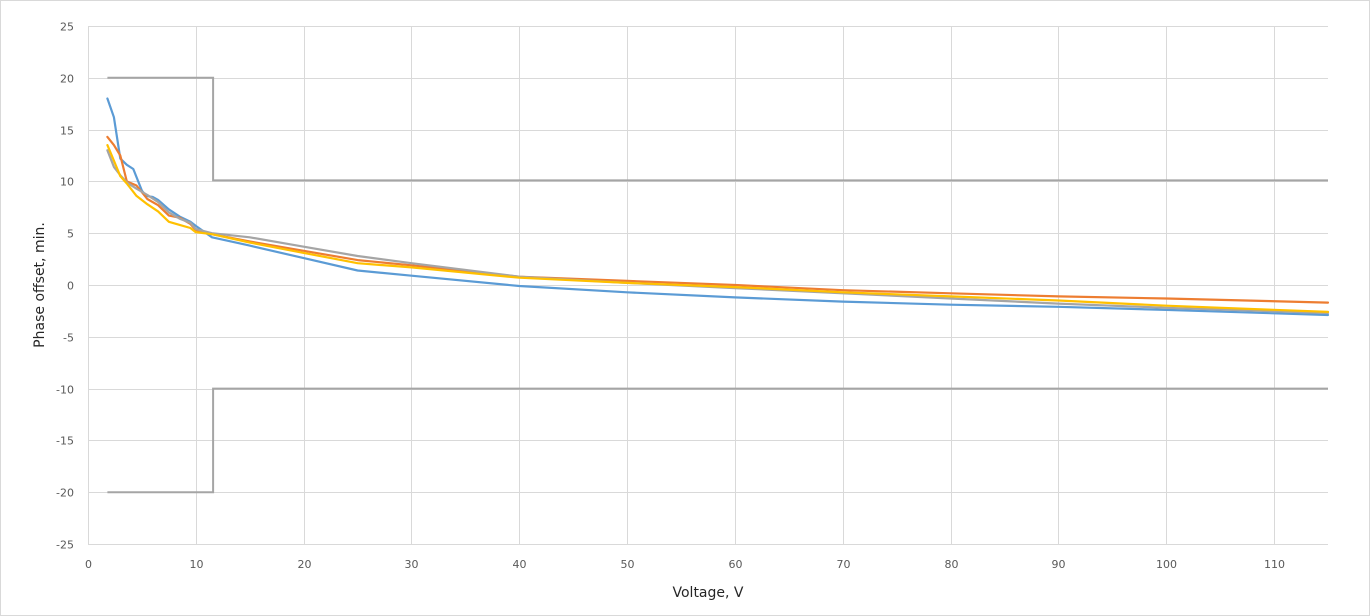  Describe the element at coordinates (88, 564) in the screenshot. I see `x-tick-label: 0` at that location.